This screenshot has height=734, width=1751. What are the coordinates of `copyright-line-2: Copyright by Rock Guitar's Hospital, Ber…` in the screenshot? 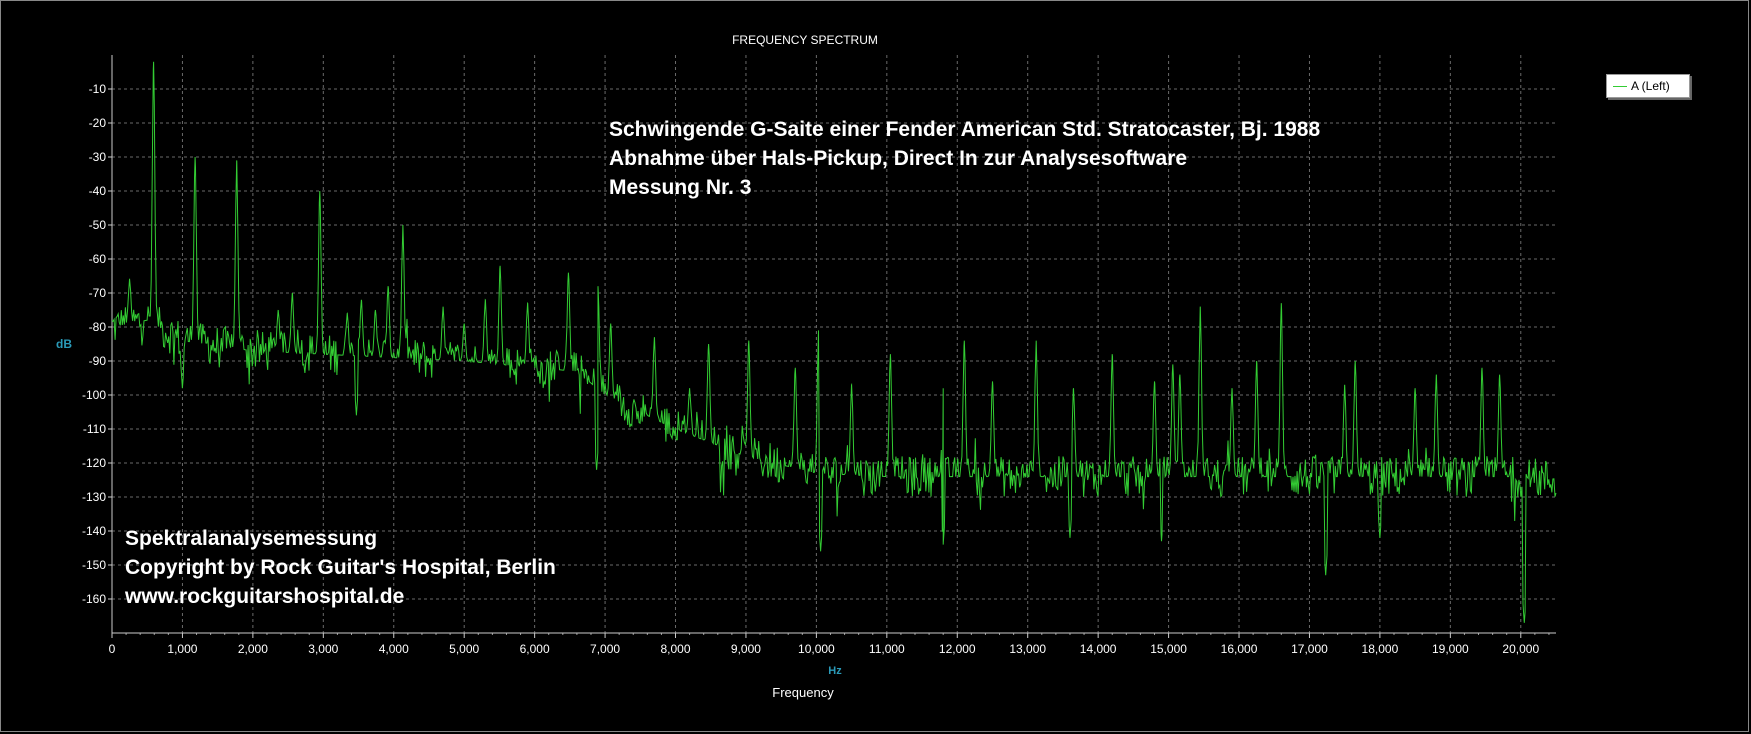 It's located at (340, 567).